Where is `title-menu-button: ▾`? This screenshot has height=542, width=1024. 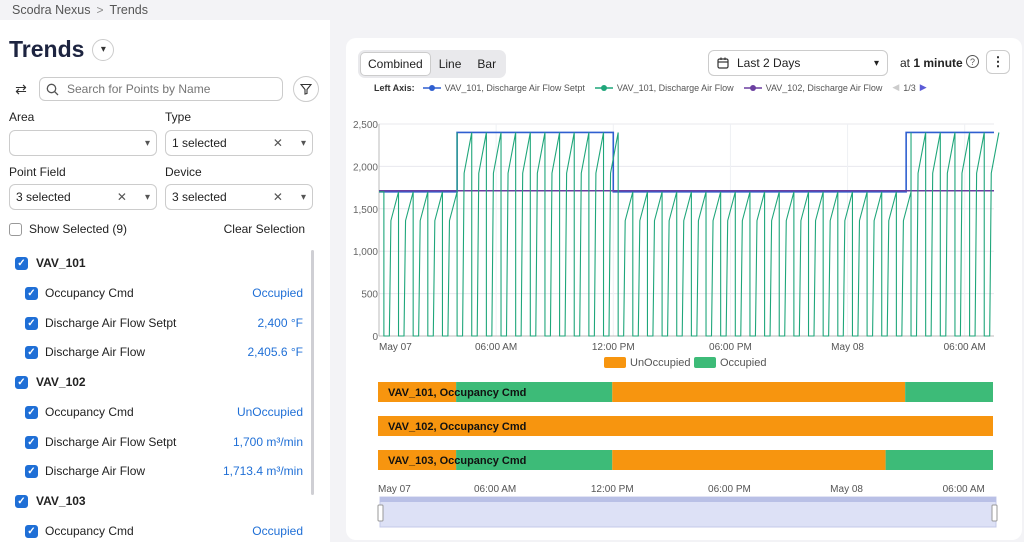
title-menu-button: ▾ is located at coordinates (103, 49).